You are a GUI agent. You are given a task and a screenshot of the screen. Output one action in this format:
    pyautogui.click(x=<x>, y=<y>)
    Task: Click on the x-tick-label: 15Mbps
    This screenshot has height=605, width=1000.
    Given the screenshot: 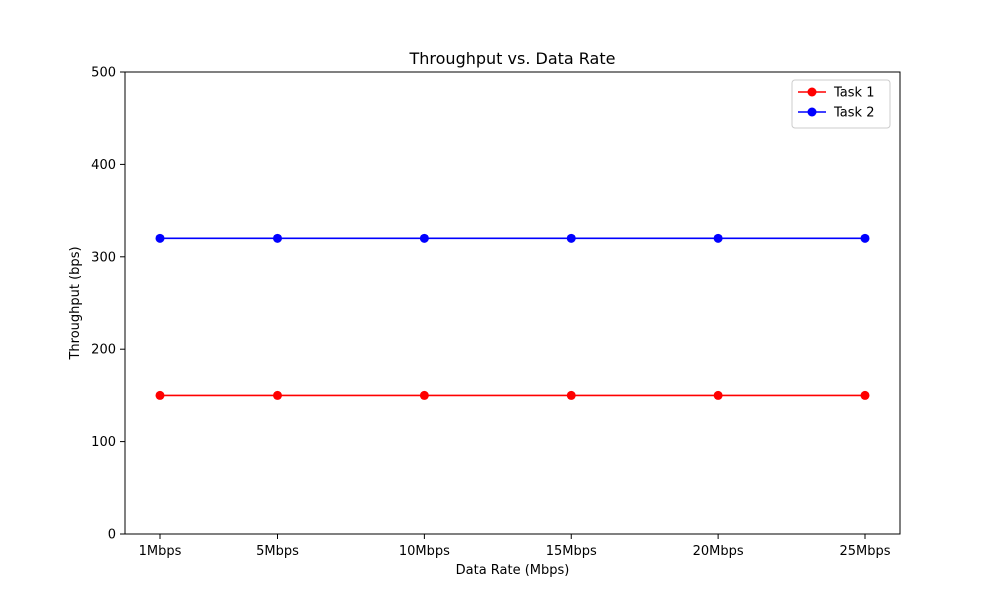 What is the action you would take?
    pyautogui.click(x=571, y=551)
    